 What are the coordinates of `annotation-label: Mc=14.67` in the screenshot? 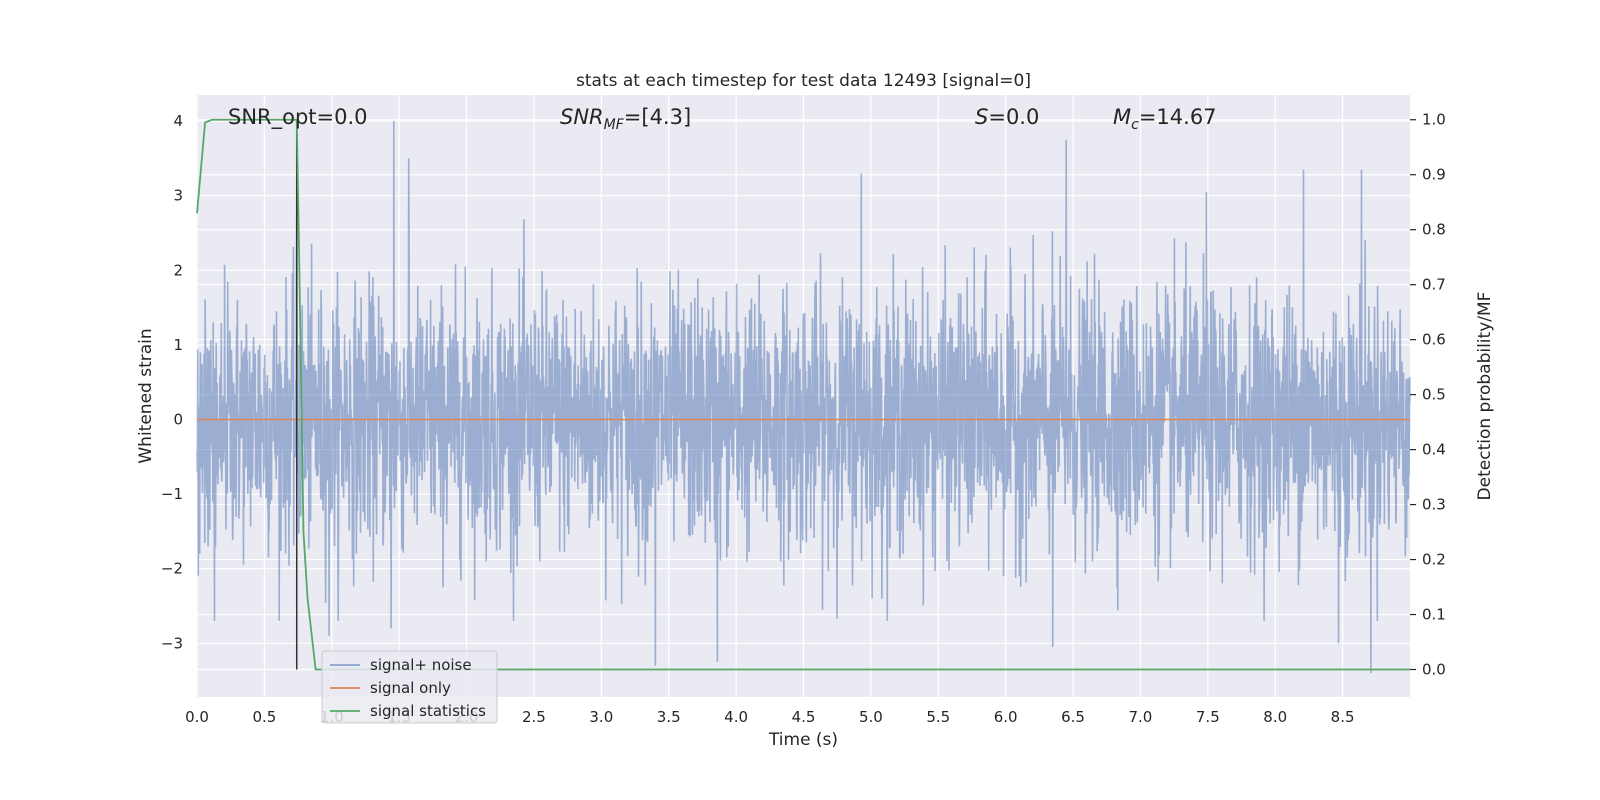 It's located at (1165, 119).